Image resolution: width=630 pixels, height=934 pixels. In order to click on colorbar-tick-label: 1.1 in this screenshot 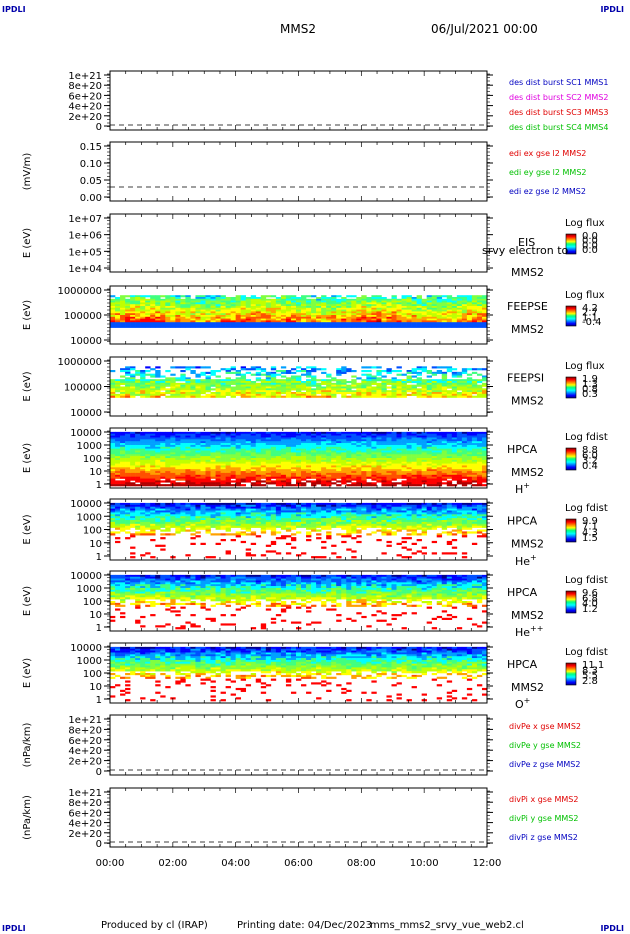, I will do `click(590, 317)`.